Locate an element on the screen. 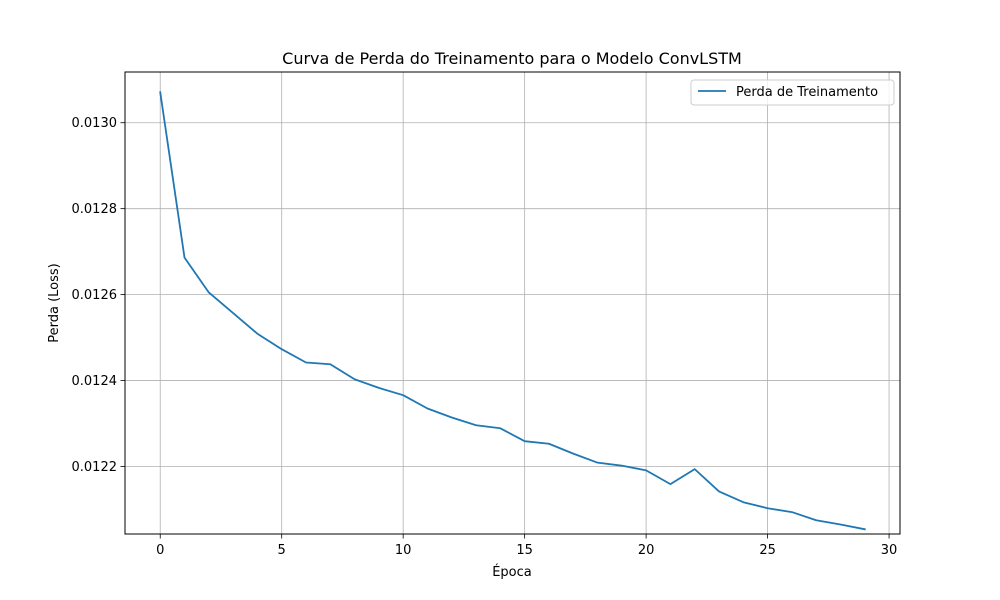 This screenshot has height=600, width=1000. x-tick-label: 20 is located at coordinates (646, 550).